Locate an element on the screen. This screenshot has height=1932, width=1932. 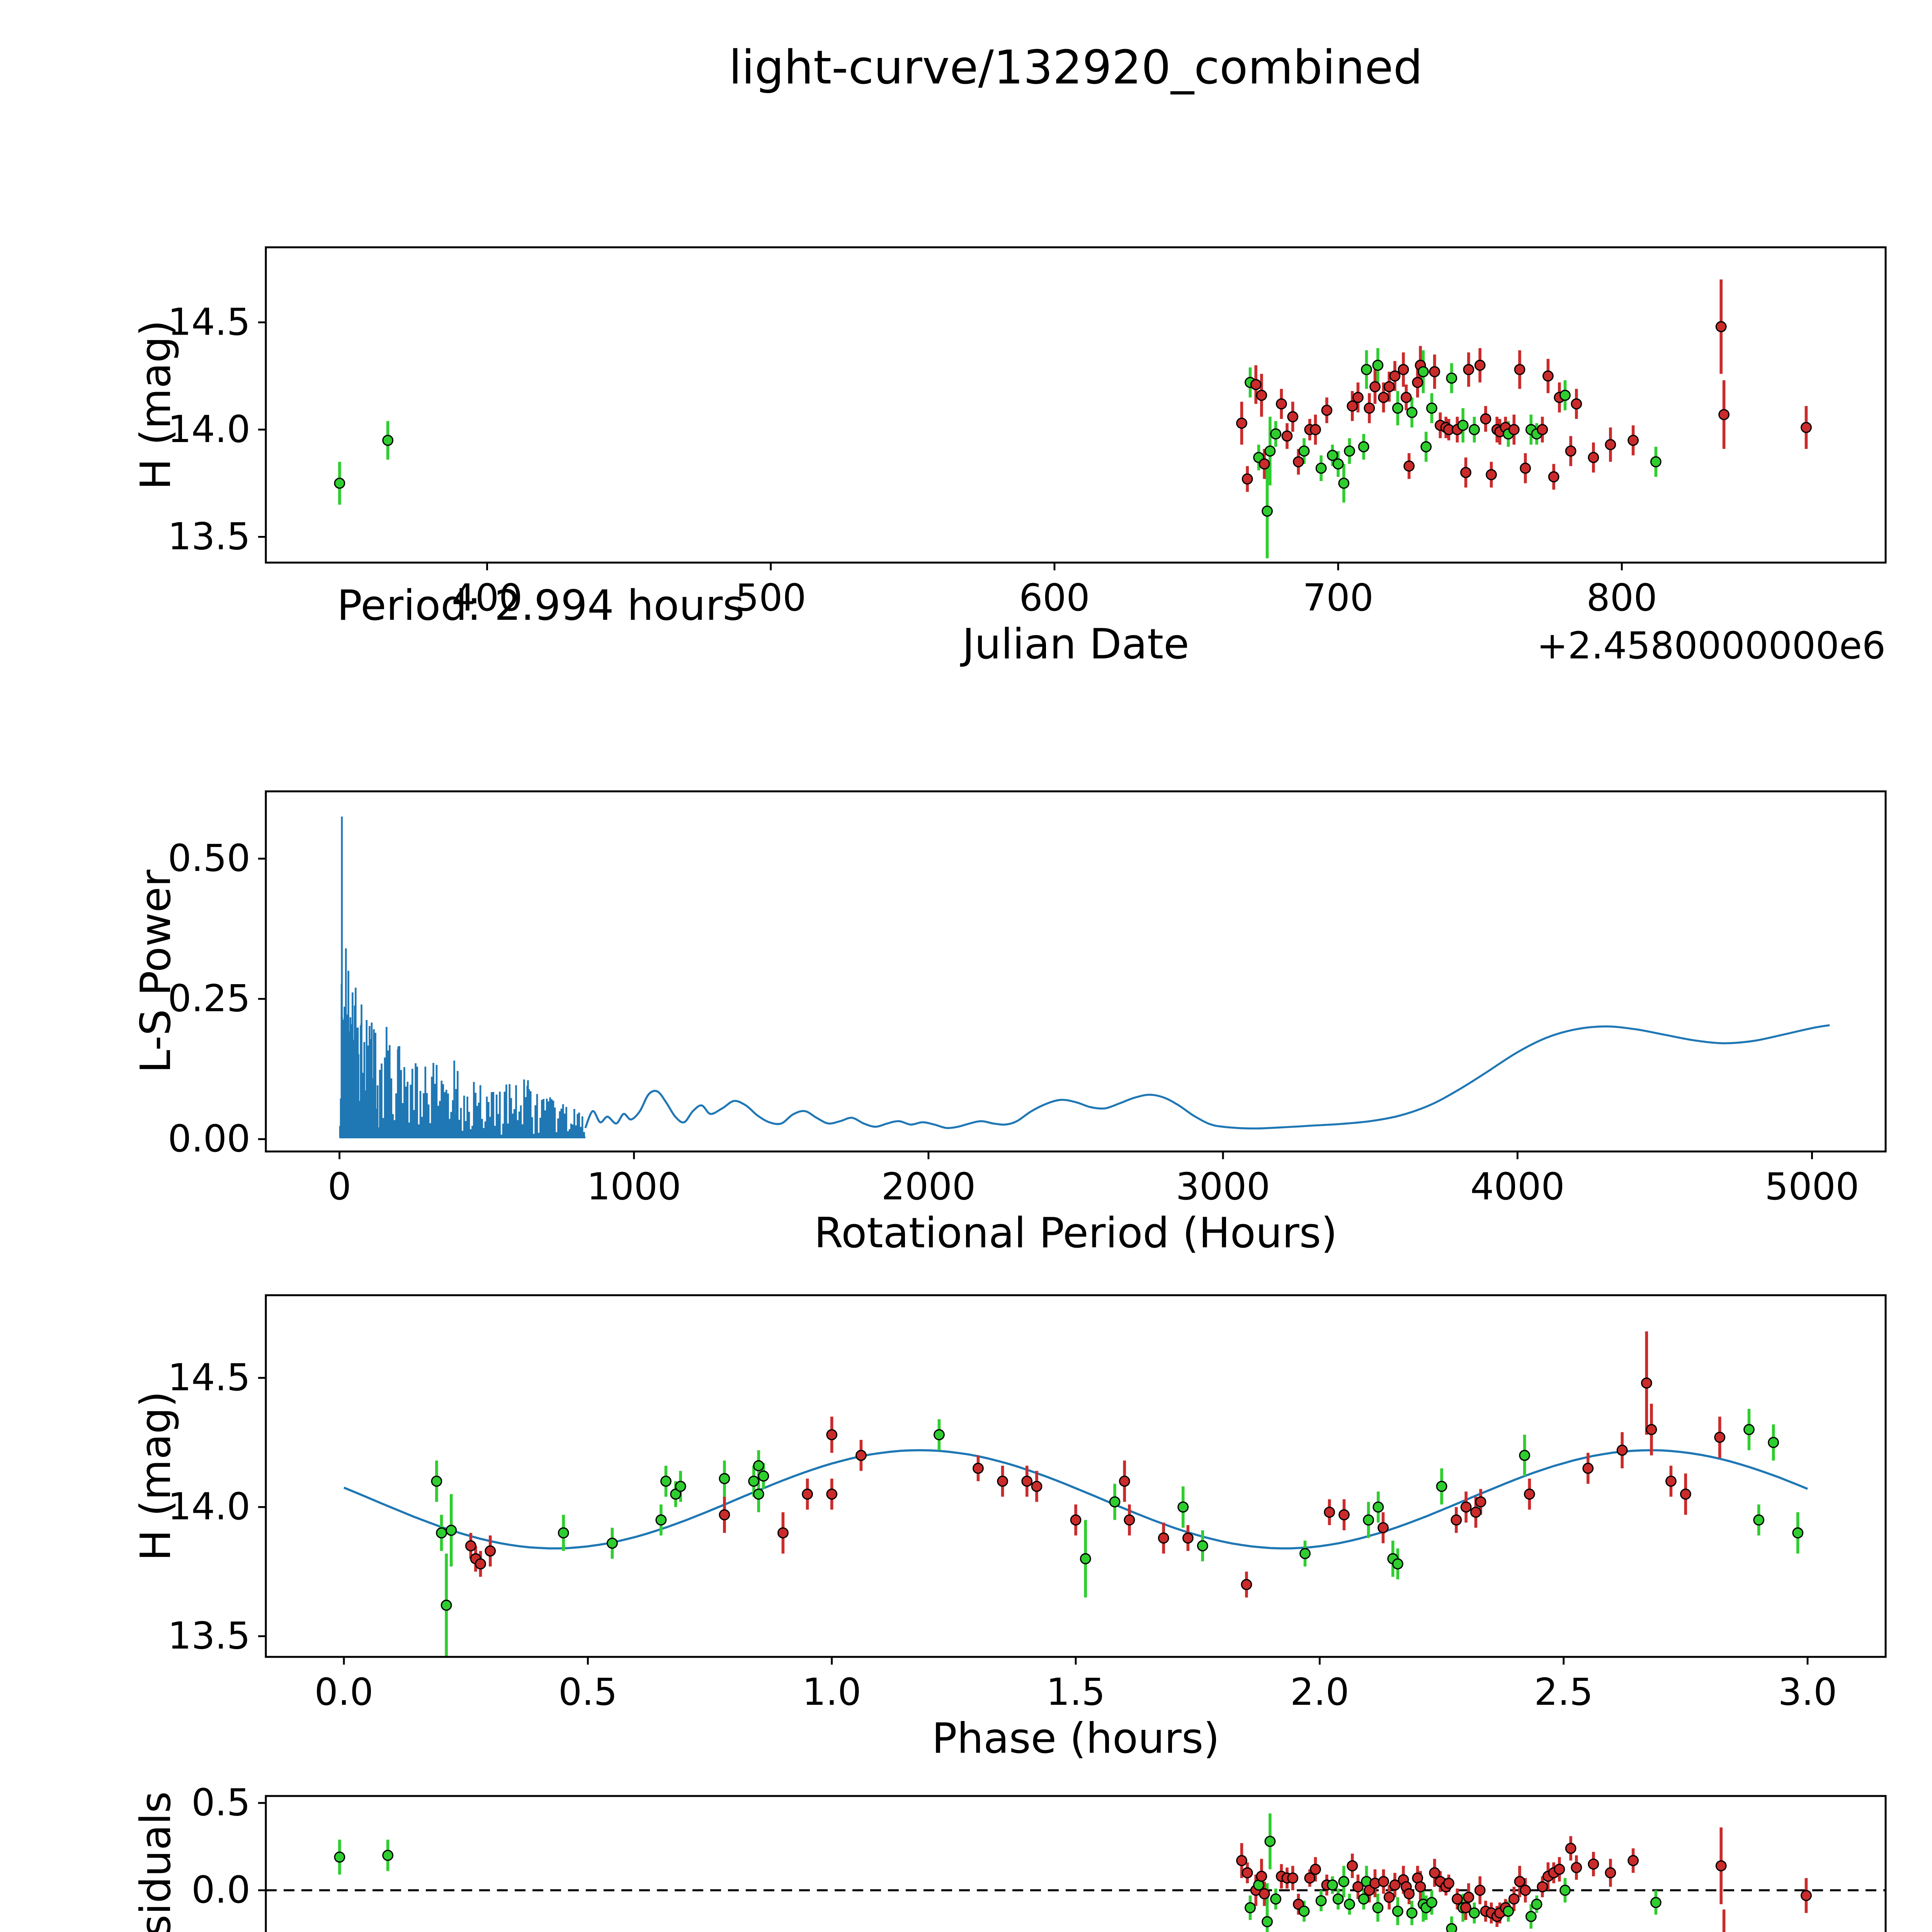
x-tick-label: 2.0 is located at coordinates (1319, 1692).